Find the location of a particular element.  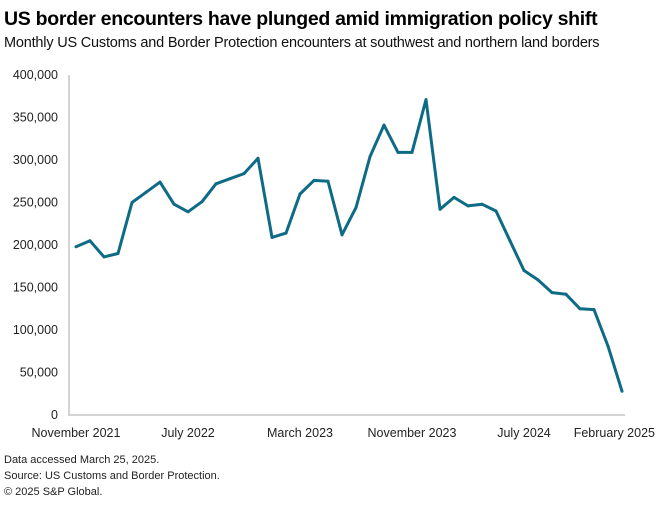

y-tick-label: 350,000 is located at coordinates (35, 118).